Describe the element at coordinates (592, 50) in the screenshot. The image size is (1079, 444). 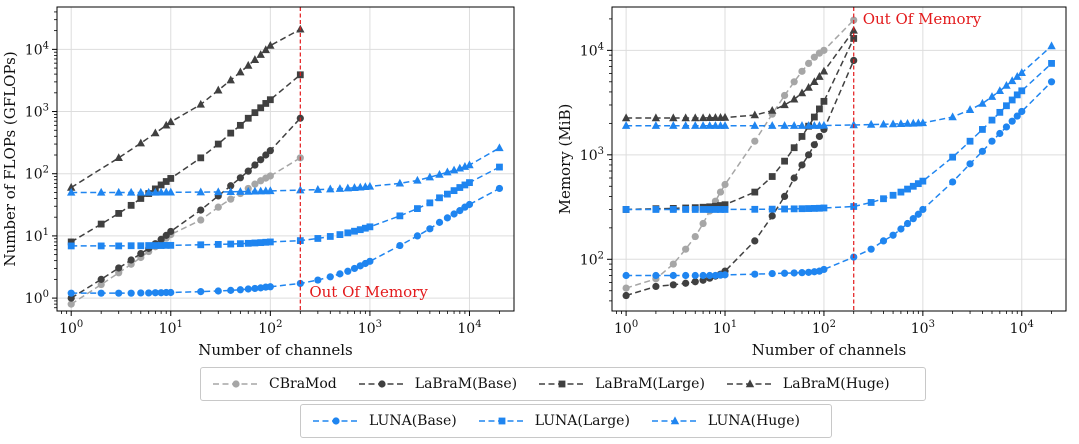
I see `y-tick-label: 104` at that location.